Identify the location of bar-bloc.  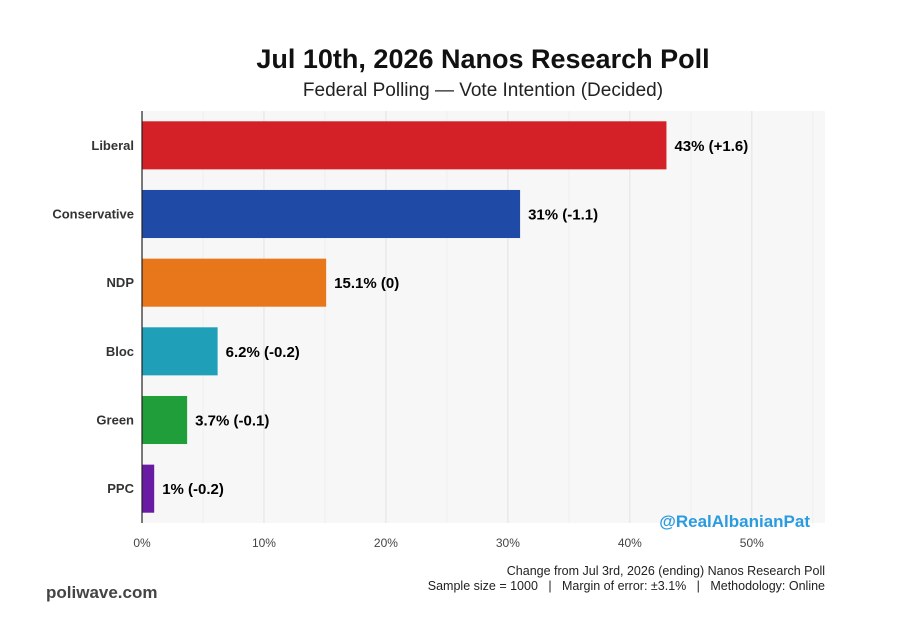
(180, 351).